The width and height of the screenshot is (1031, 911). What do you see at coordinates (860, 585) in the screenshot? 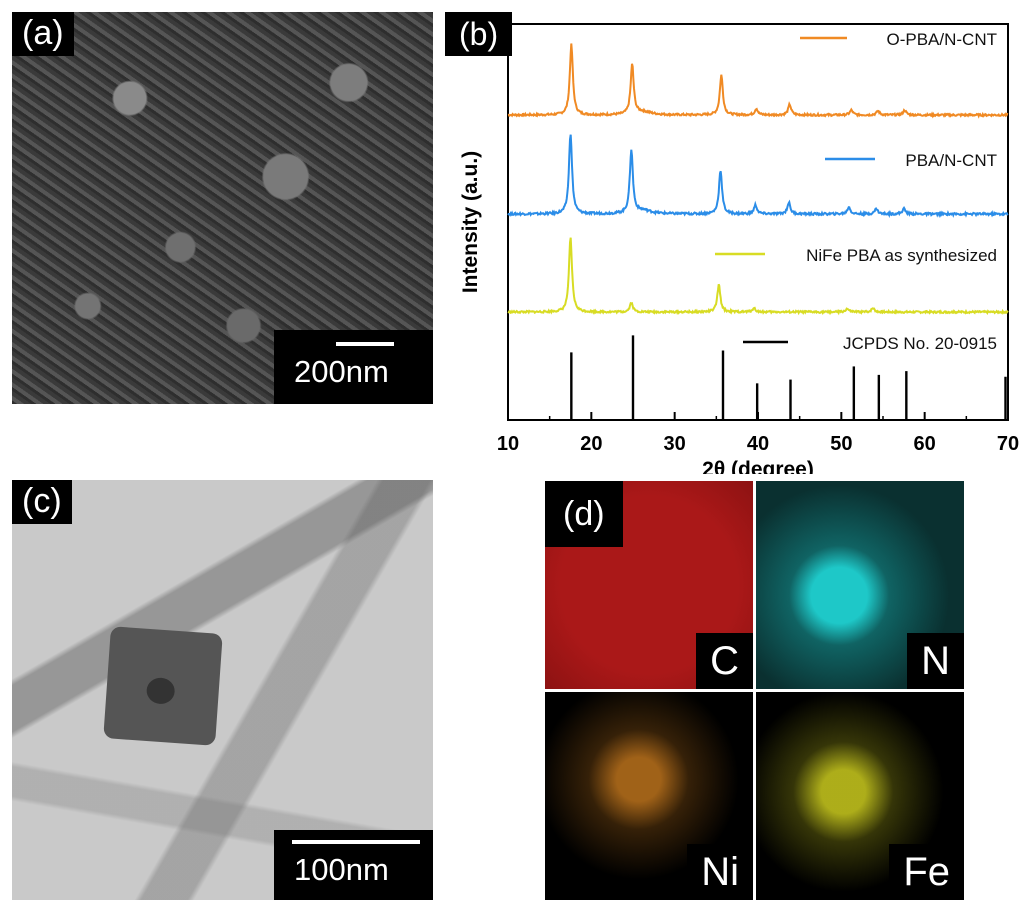
I see `eds-map-n: N` at bounding box center [860, 585].